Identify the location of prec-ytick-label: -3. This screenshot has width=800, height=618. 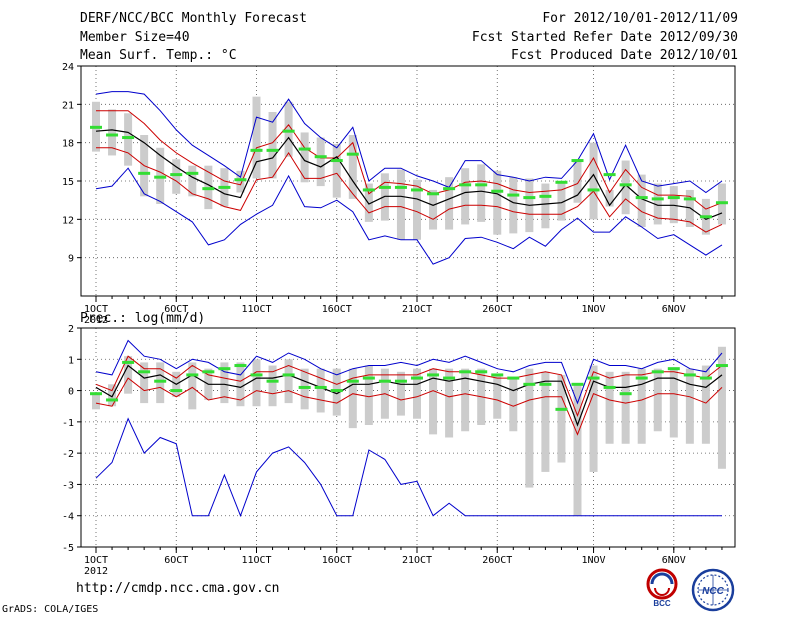
(68, 485).